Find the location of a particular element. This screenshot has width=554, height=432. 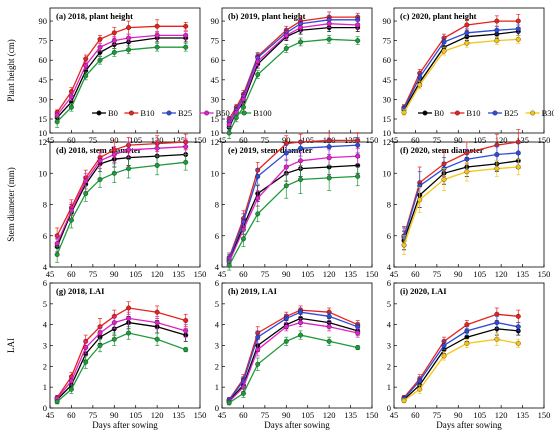

y-tick-label: 15 is located at coordinates (215, 119).